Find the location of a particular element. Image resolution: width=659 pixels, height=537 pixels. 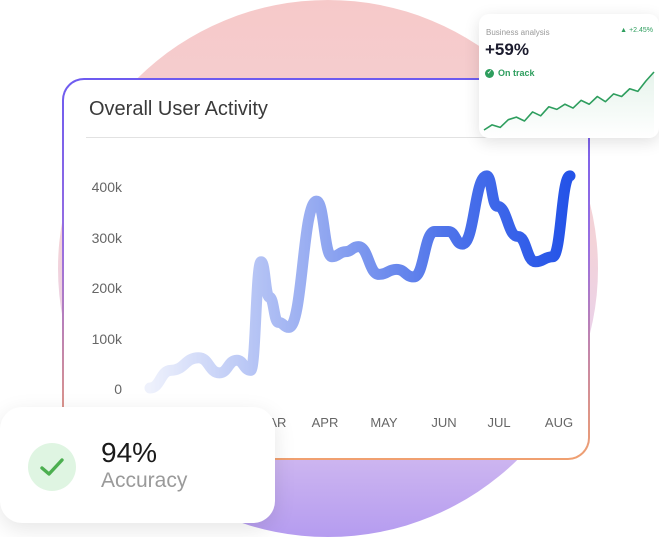

business-delta: ▲ +2.45% is located at coordinates (636, 30).